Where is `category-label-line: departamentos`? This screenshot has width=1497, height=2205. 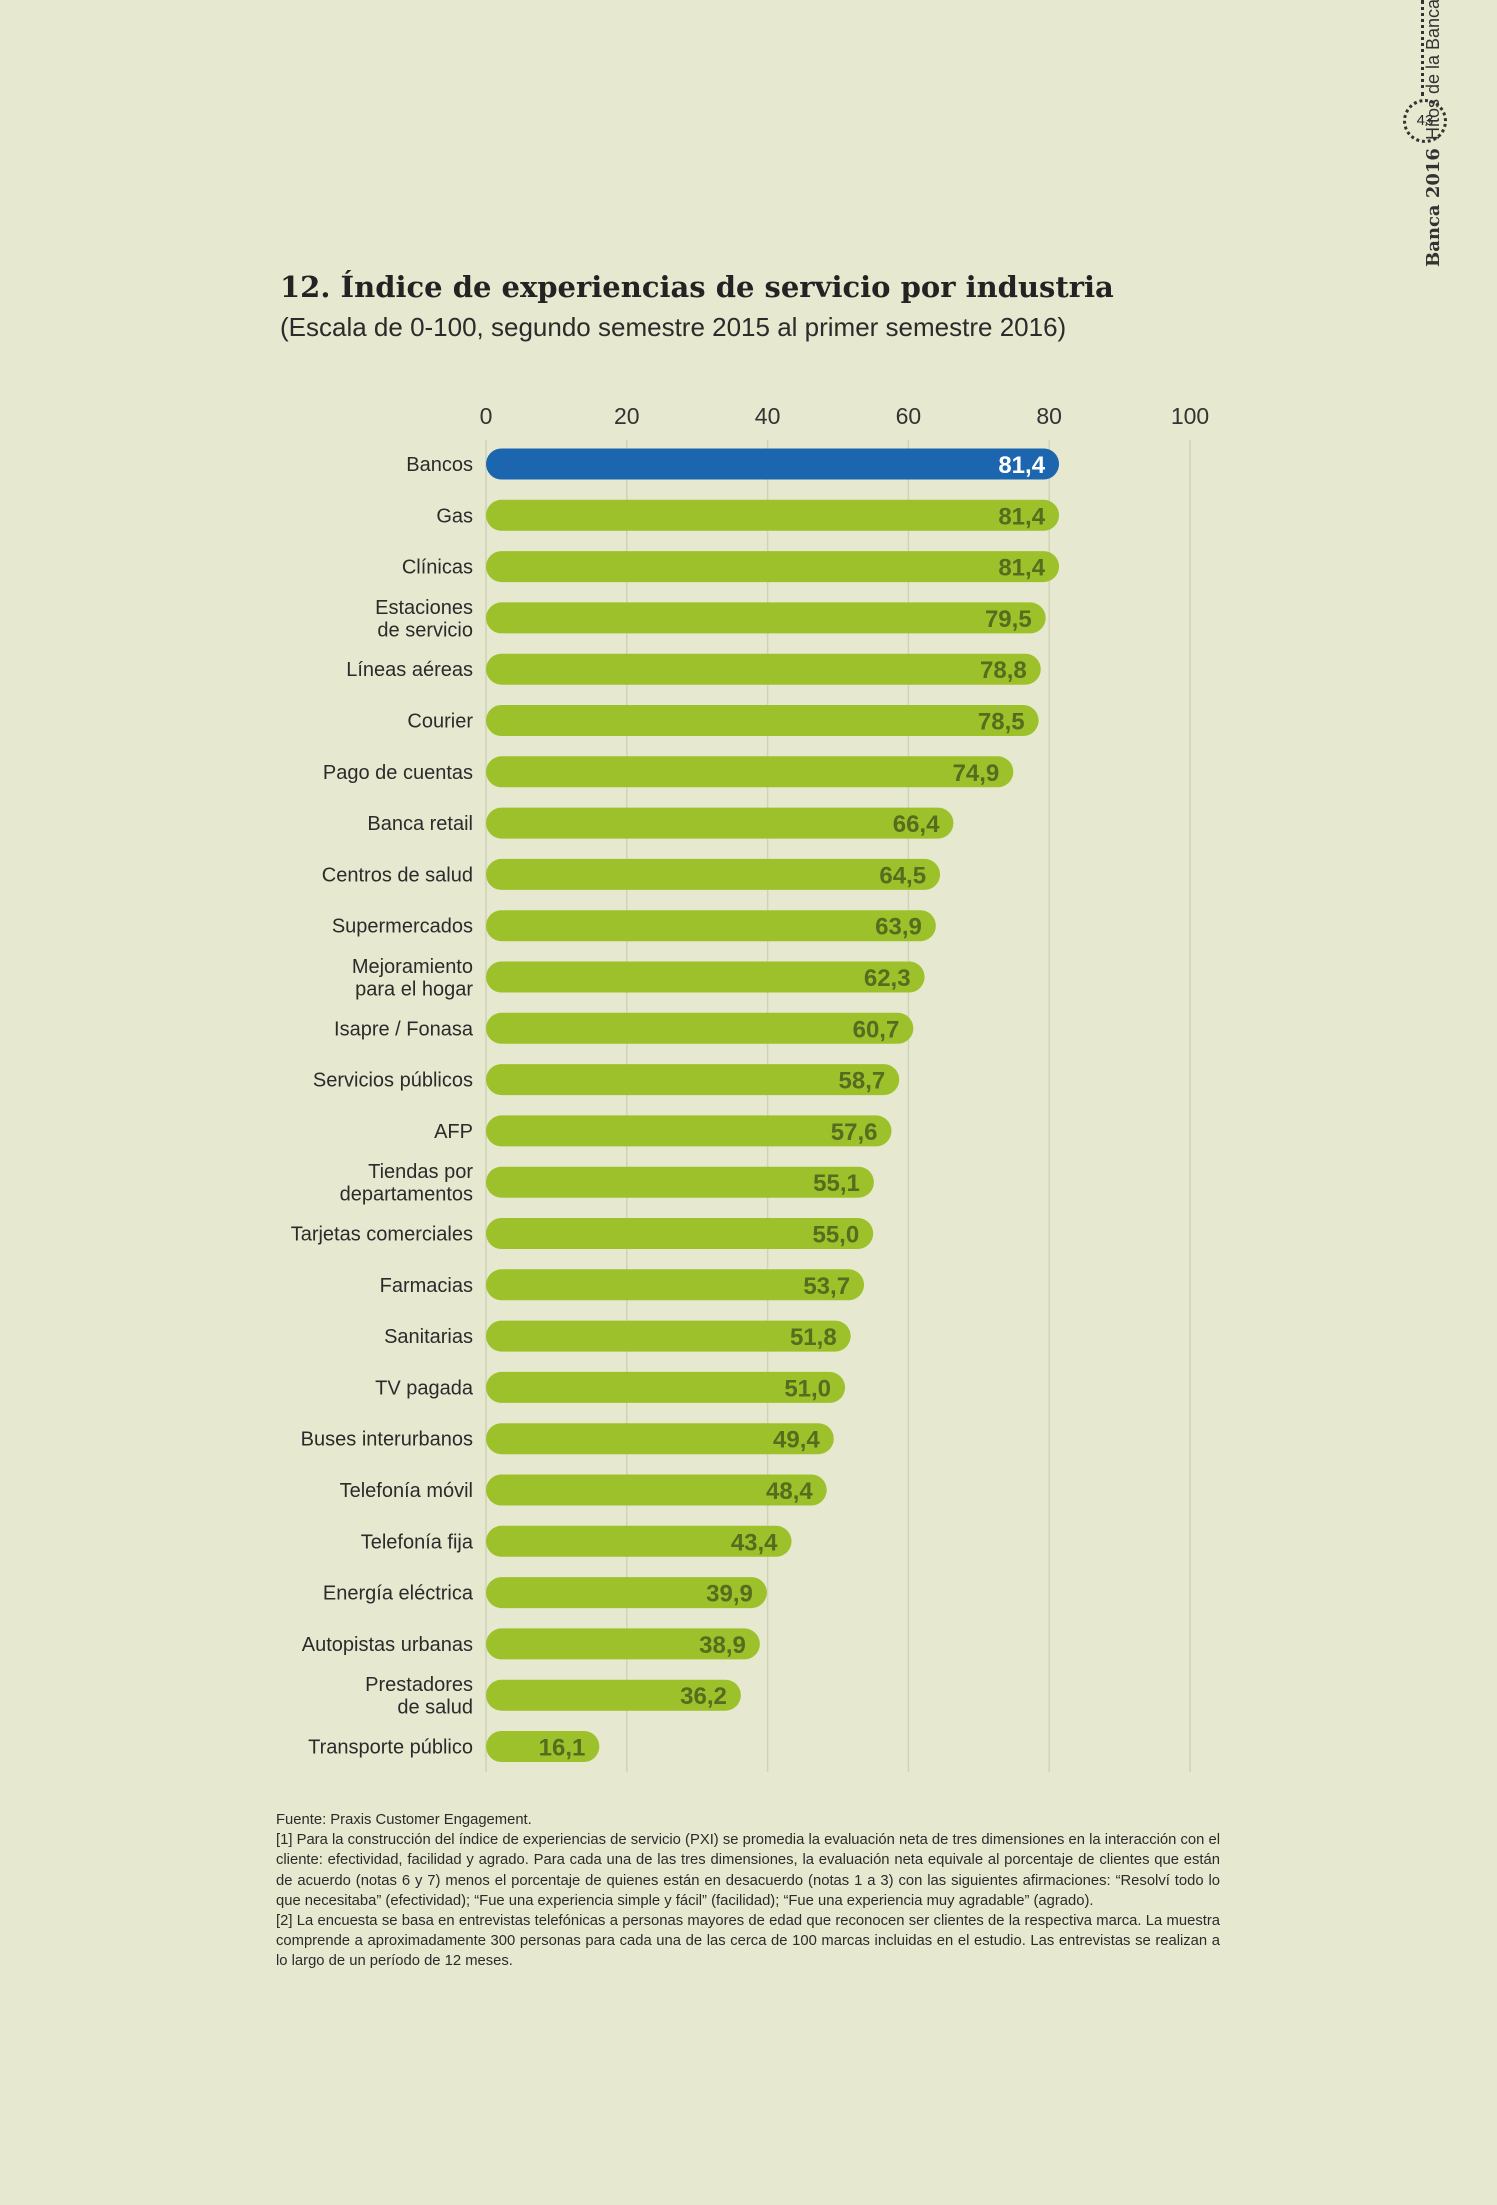 category-label-line: departamentos is located at coordinates (406, 1195).